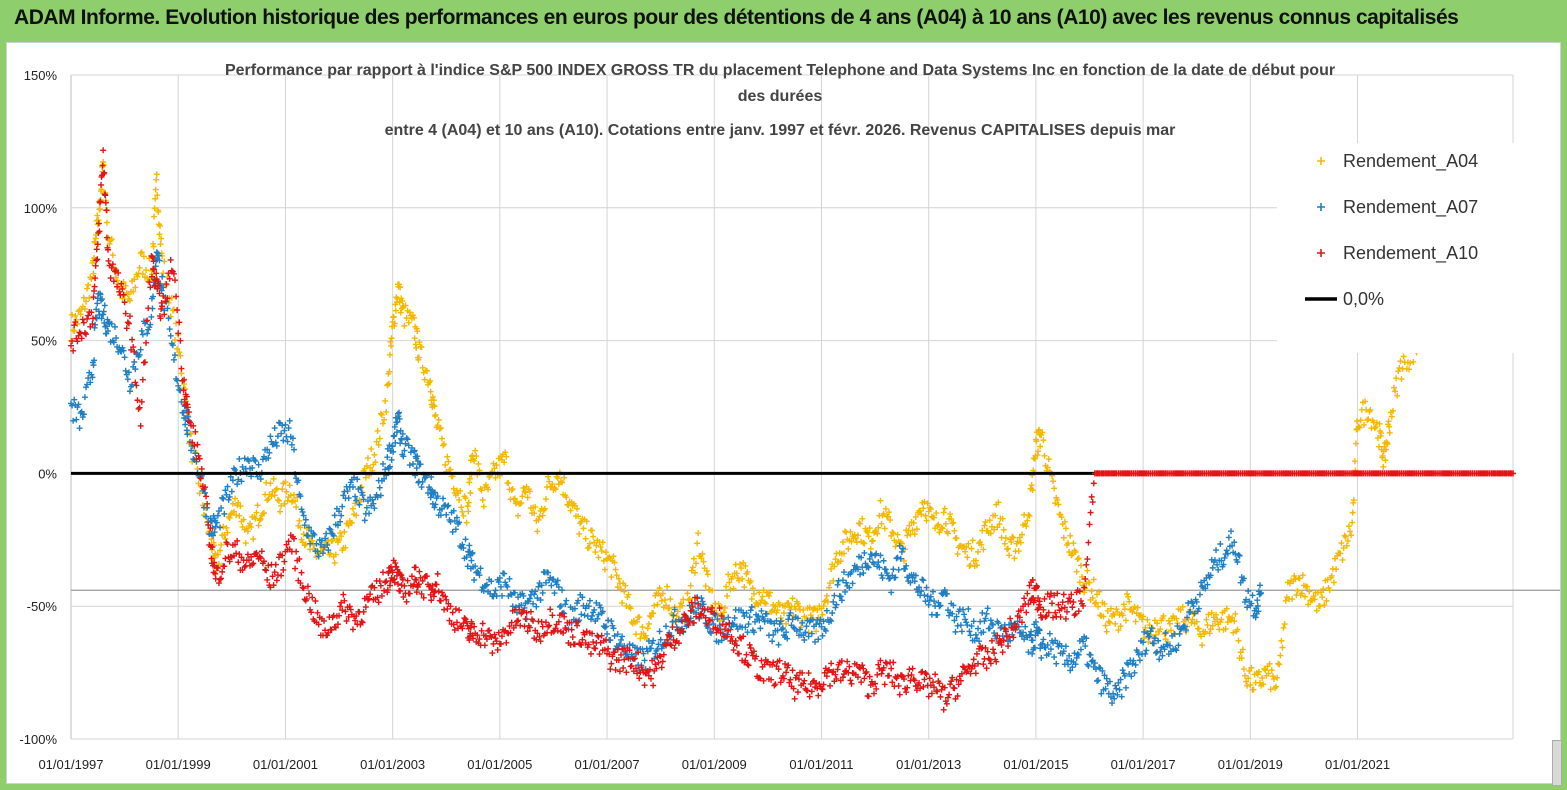 The image size is (1567, 790). What do you see at coordinates (1557, 763) in the screenshot?
I see `resize-handle` at bounding box center [1557, 763].